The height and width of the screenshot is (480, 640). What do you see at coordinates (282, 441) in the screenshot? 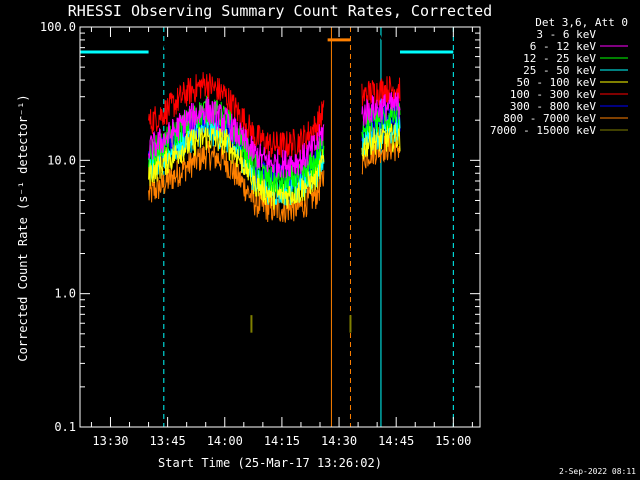
I see `x-tick-label: 14:15` at bounding box center [282, 441].